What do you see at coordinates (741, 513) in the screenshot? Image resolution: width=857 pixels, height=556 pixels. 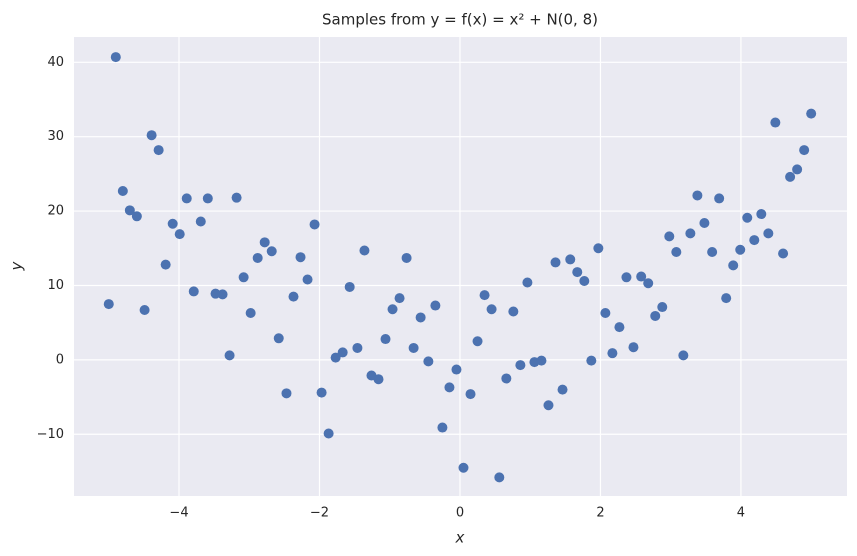 I see `x-tick-label: 4` at bounding box center [741, 513].